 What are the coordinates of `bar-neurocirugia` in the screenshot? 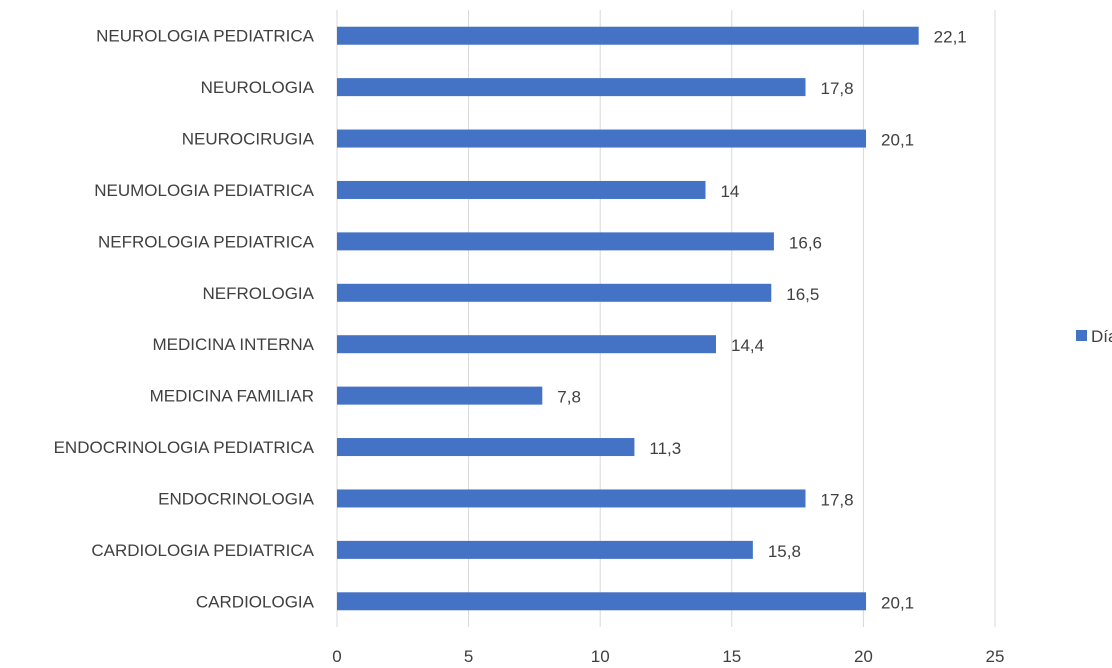 It's located at (602, 138).